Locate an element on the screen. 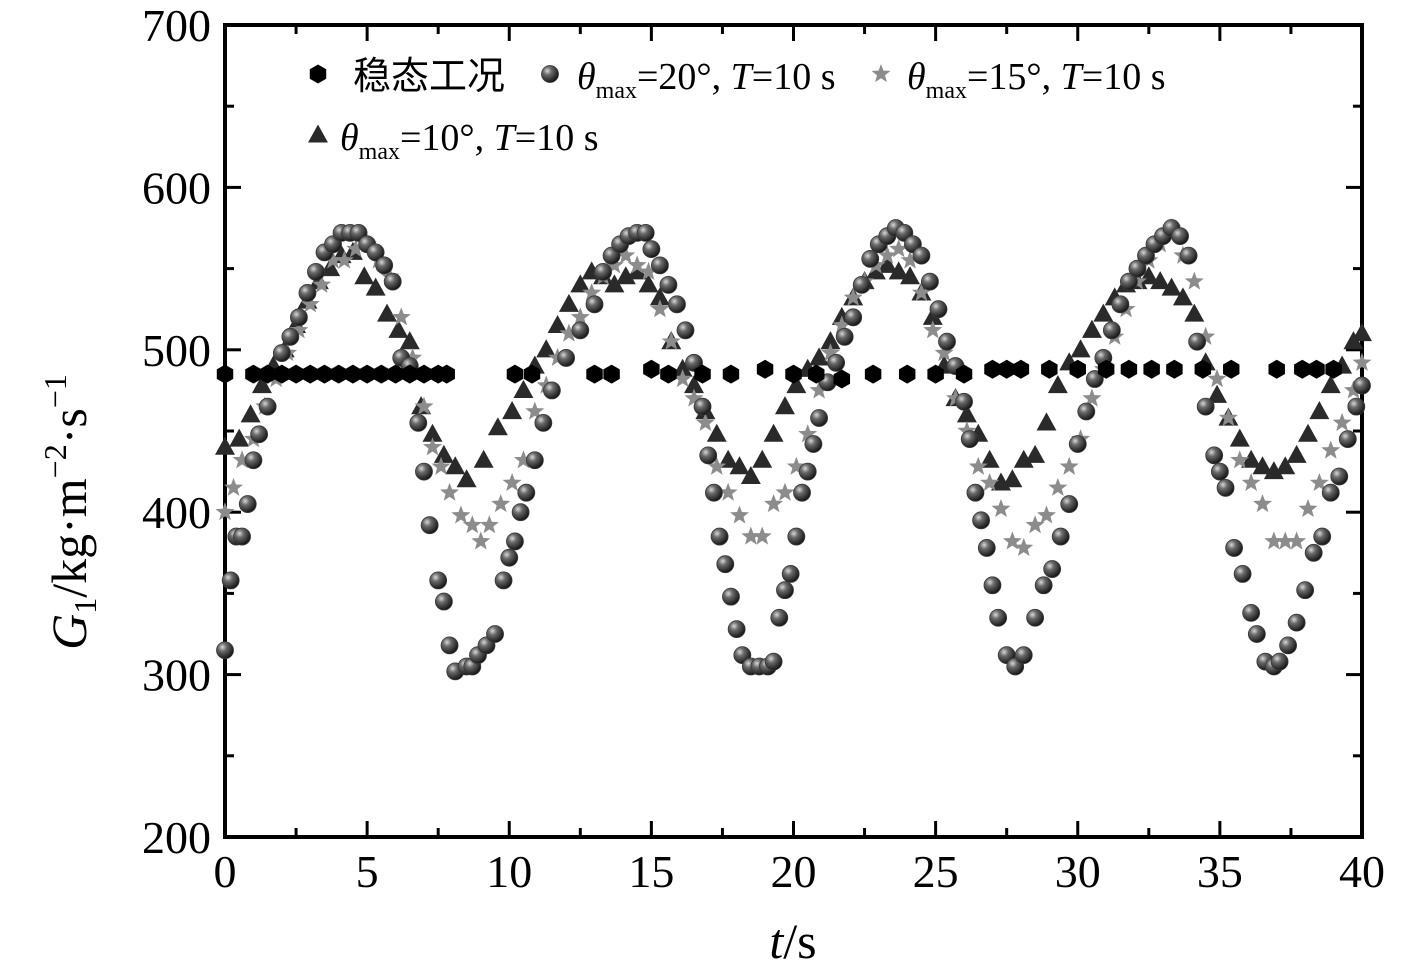 This screenshot has height=970, width=1417. y-tick-label: 500 is located at coordinates (176, 350).